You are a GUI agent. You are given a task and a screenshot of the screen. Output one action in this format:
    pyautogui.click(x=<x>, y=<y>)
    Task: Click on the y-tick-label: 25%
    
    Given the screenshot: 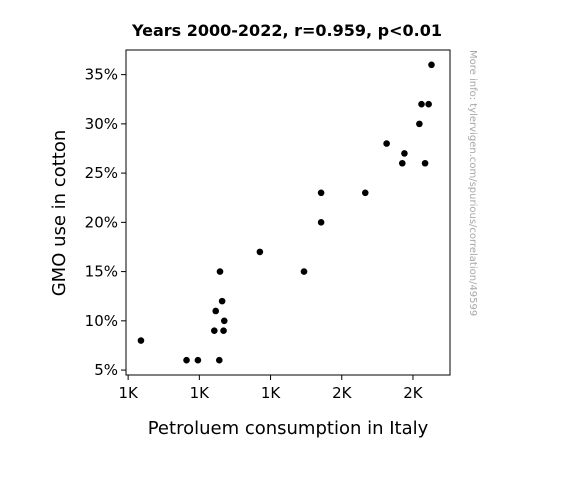 What is the action you would take?
    pyautogui.click(x=101, y=173)
    